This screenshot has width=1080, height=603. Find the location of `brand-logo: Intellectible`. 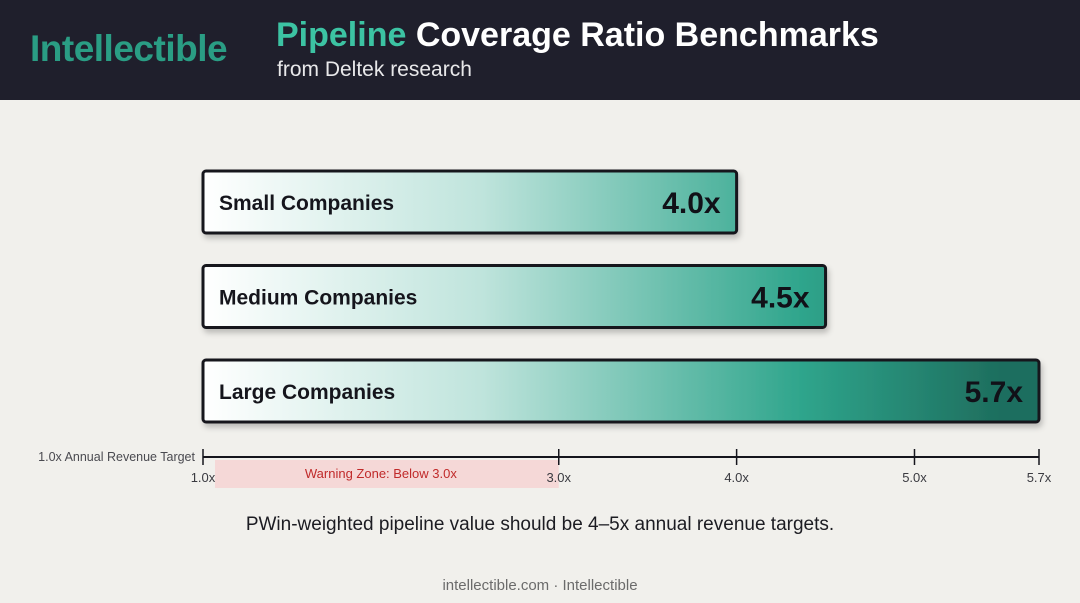

brand-logo: Intellectible is located at coordinates (129, 48).